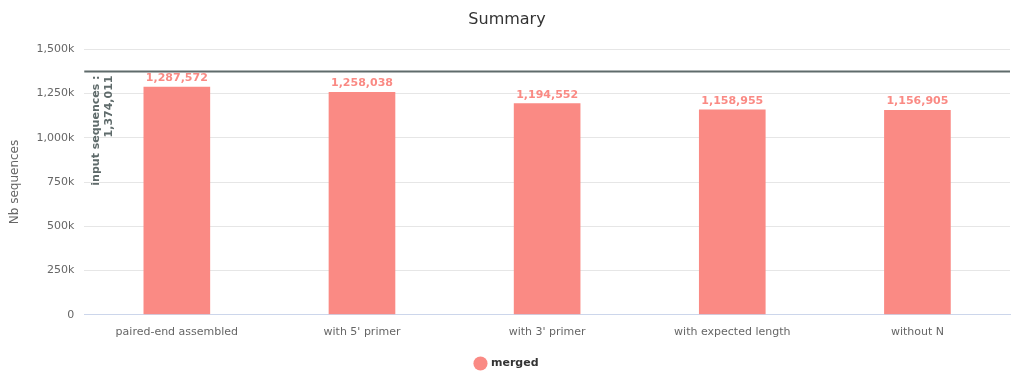  What do you see at coordinates (177, 332) in the screenshot?
I see `x-tick-label: paired-end assembled` at bounding box center [177, 332].